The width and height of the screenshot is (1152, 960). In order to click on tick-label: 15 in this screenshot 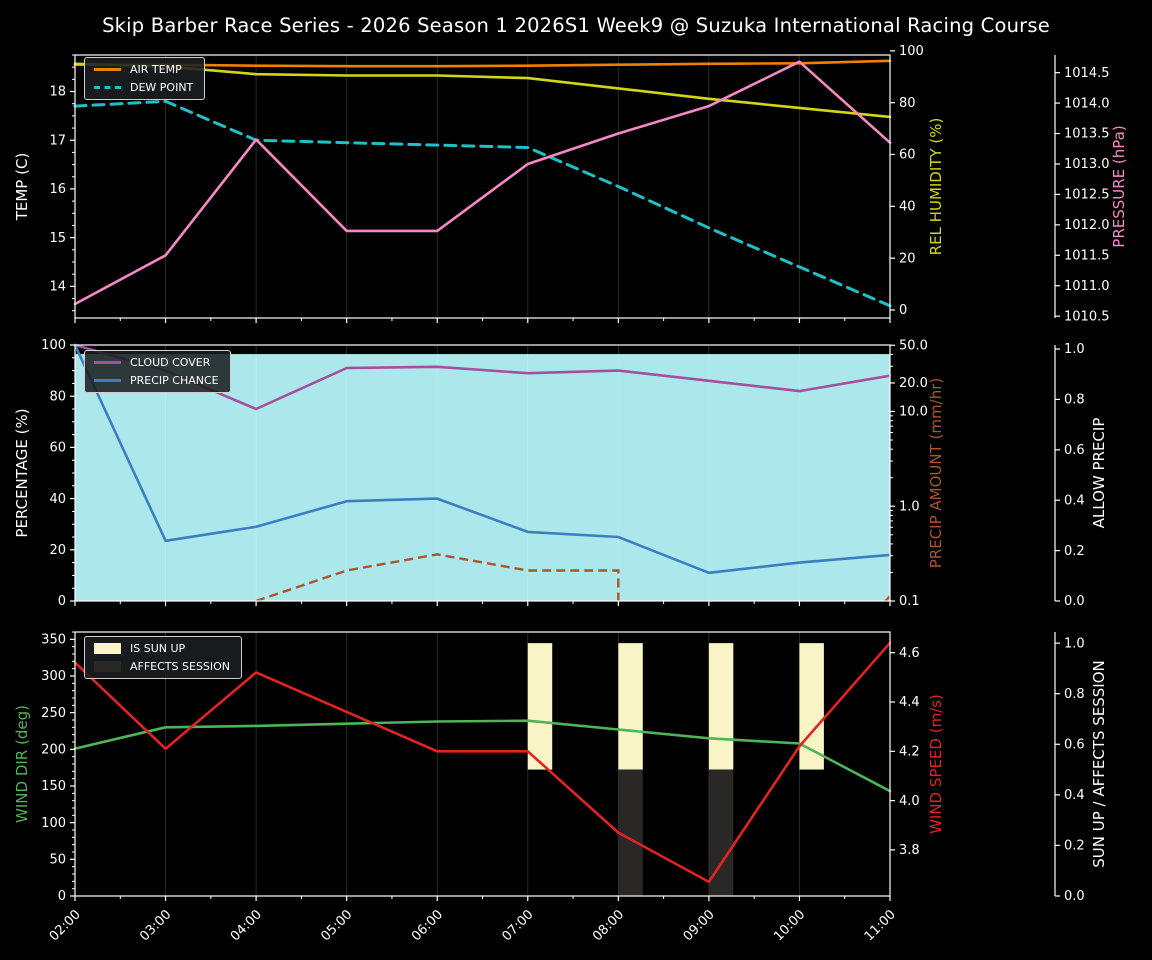, I will do `click(57, 238)`.